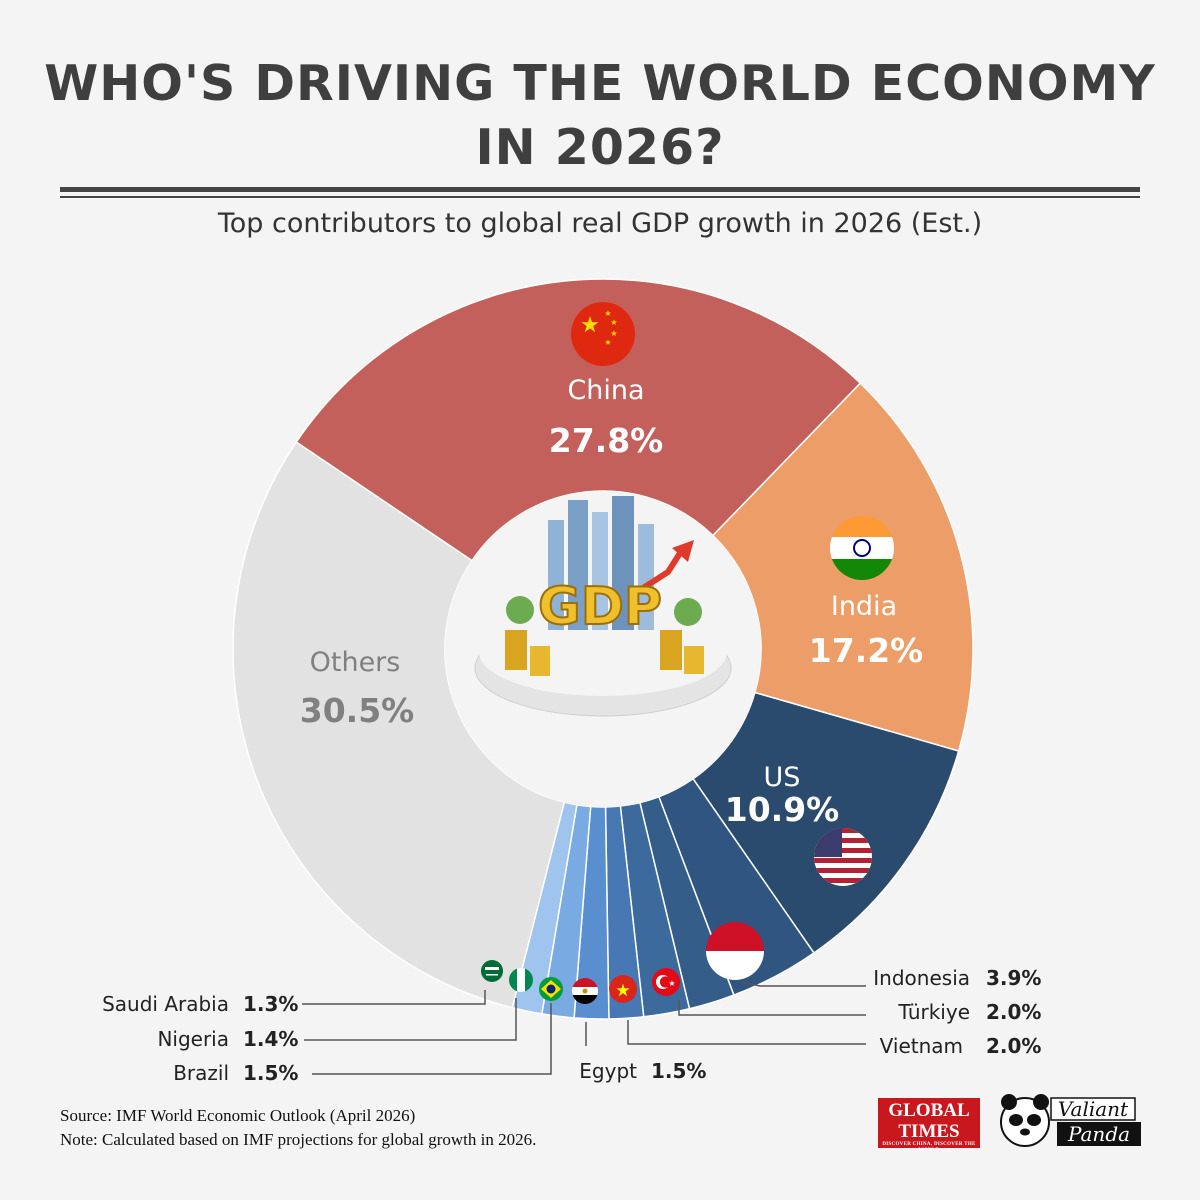 The image size is (1200, 1200). What do you see at coordinates (803, 984) in the screenshot?
I see `leader-line-indonesia` at bounding box center [803, 984].